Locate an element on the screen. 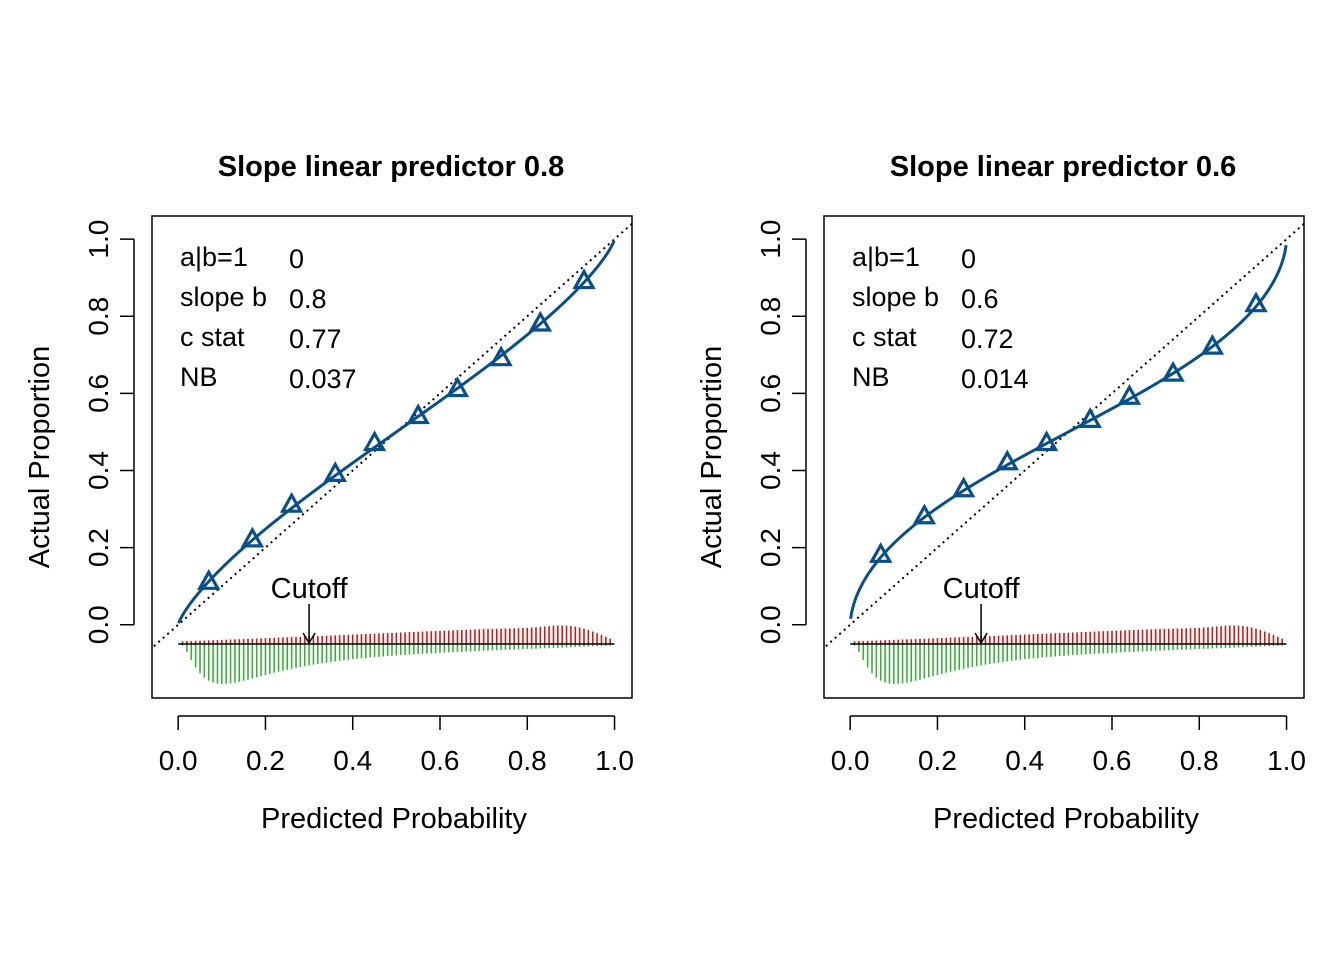 The width and height of the screenshot is (1344, 960). stat-value: 0.8 is located at coordinates (308, 299).